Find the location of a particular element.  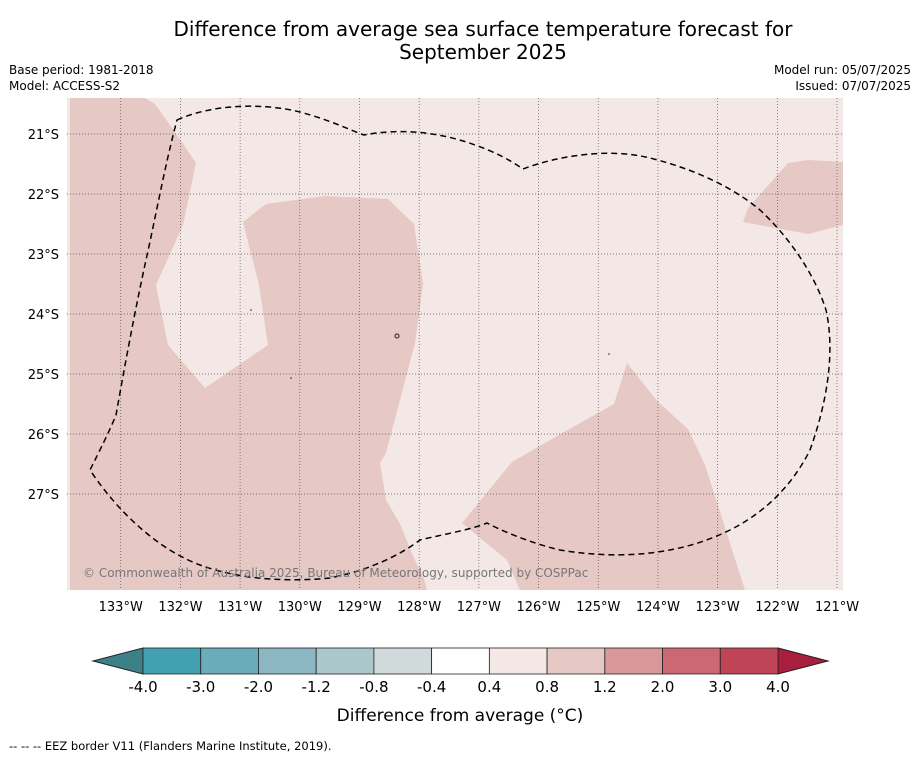

colorbar-tick-label: 3.0 is located at coordinates (720, 687).